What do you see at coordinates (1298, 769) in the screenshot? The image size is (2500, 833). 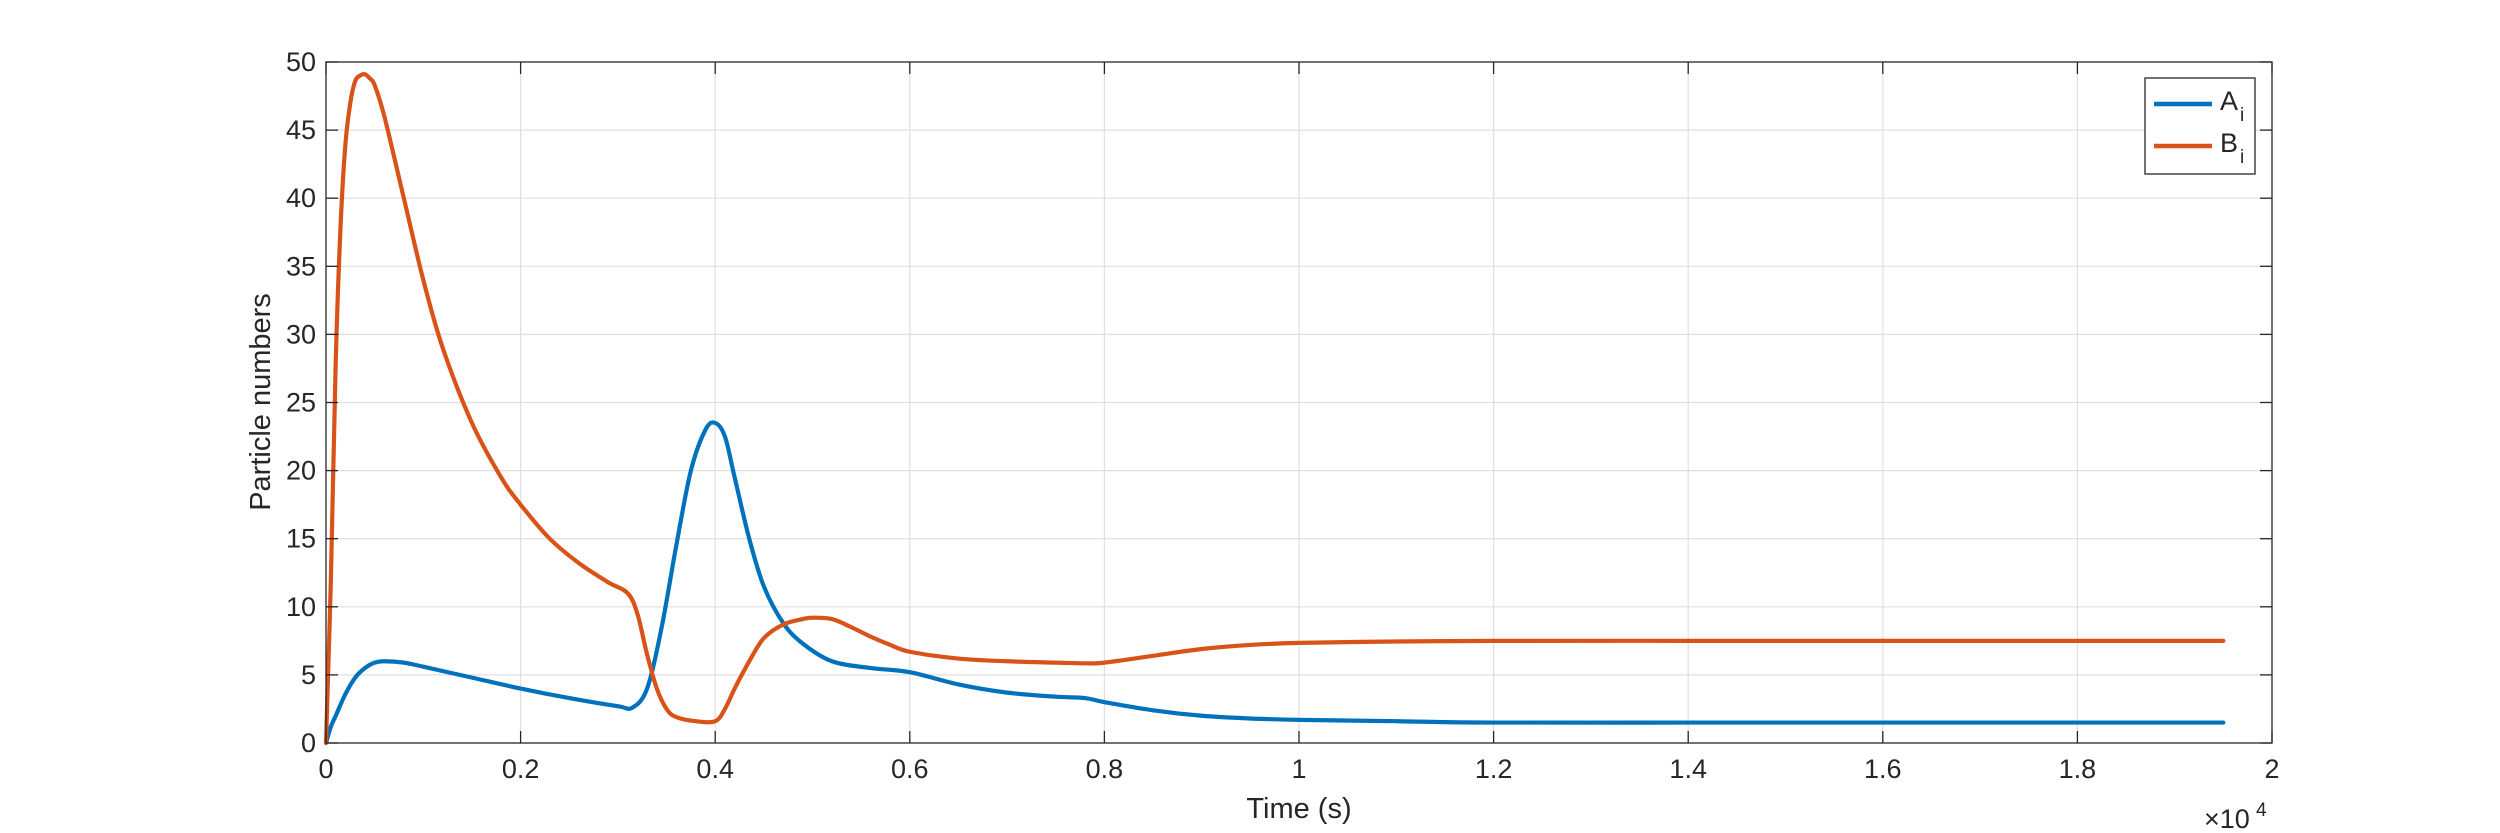 I see `x-tick-label: 1` at bounding box center [1298, 769].